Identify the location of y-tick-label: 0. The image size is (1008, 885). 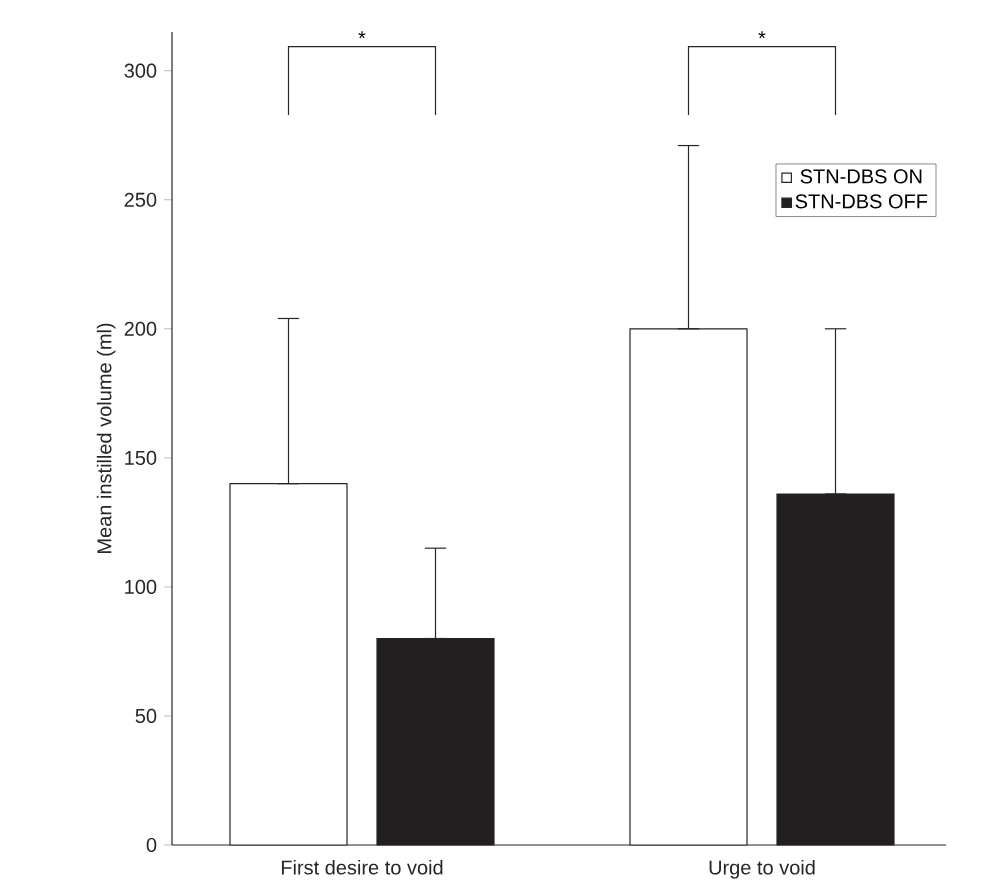
(151, 844).